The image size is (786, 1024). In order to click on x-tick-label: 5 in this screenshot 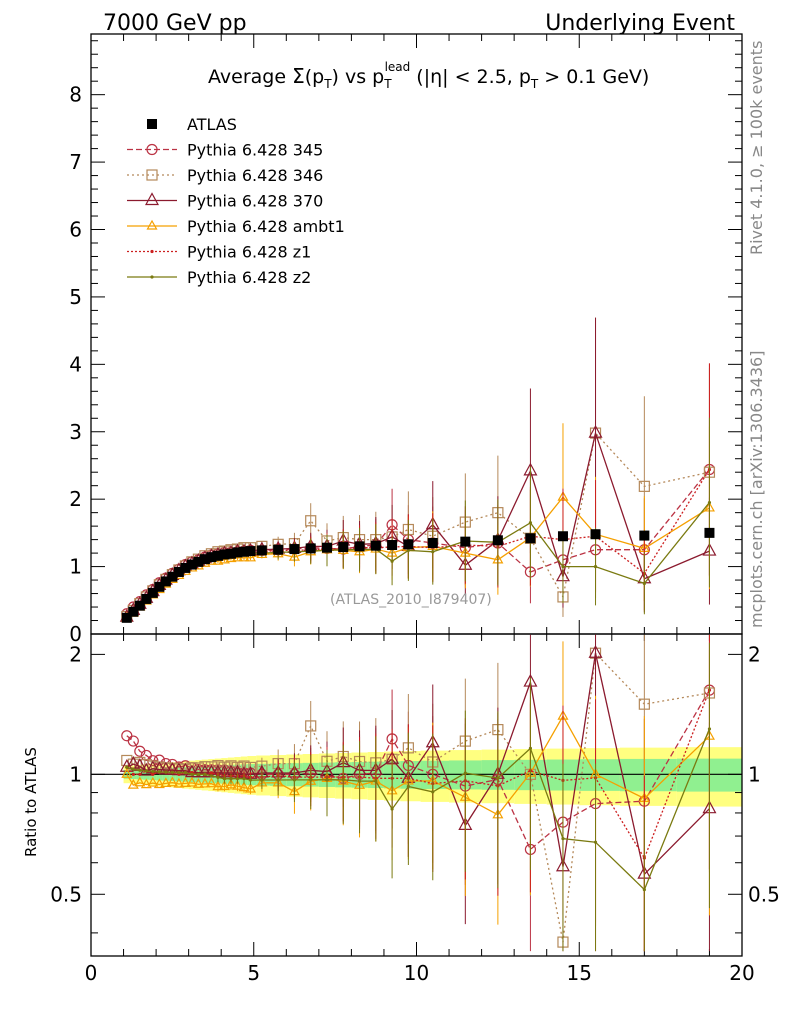, I will do `click(253, 973)`.